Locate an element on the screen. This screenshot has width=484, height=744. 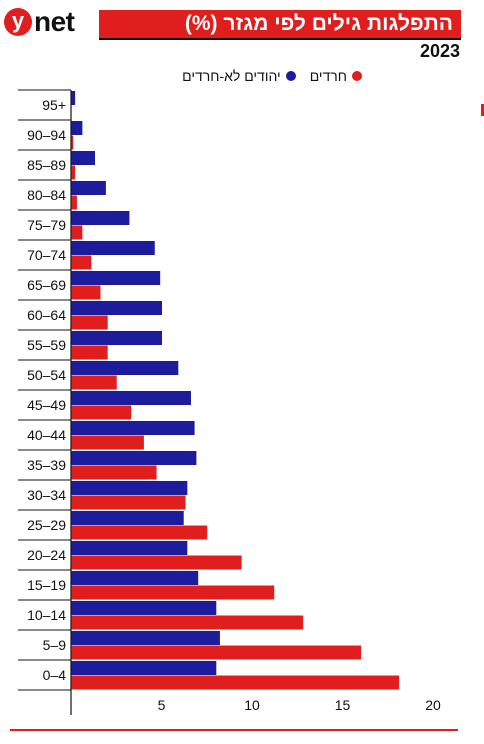
category-label: 55–59 is located at coordinates (46, 345).